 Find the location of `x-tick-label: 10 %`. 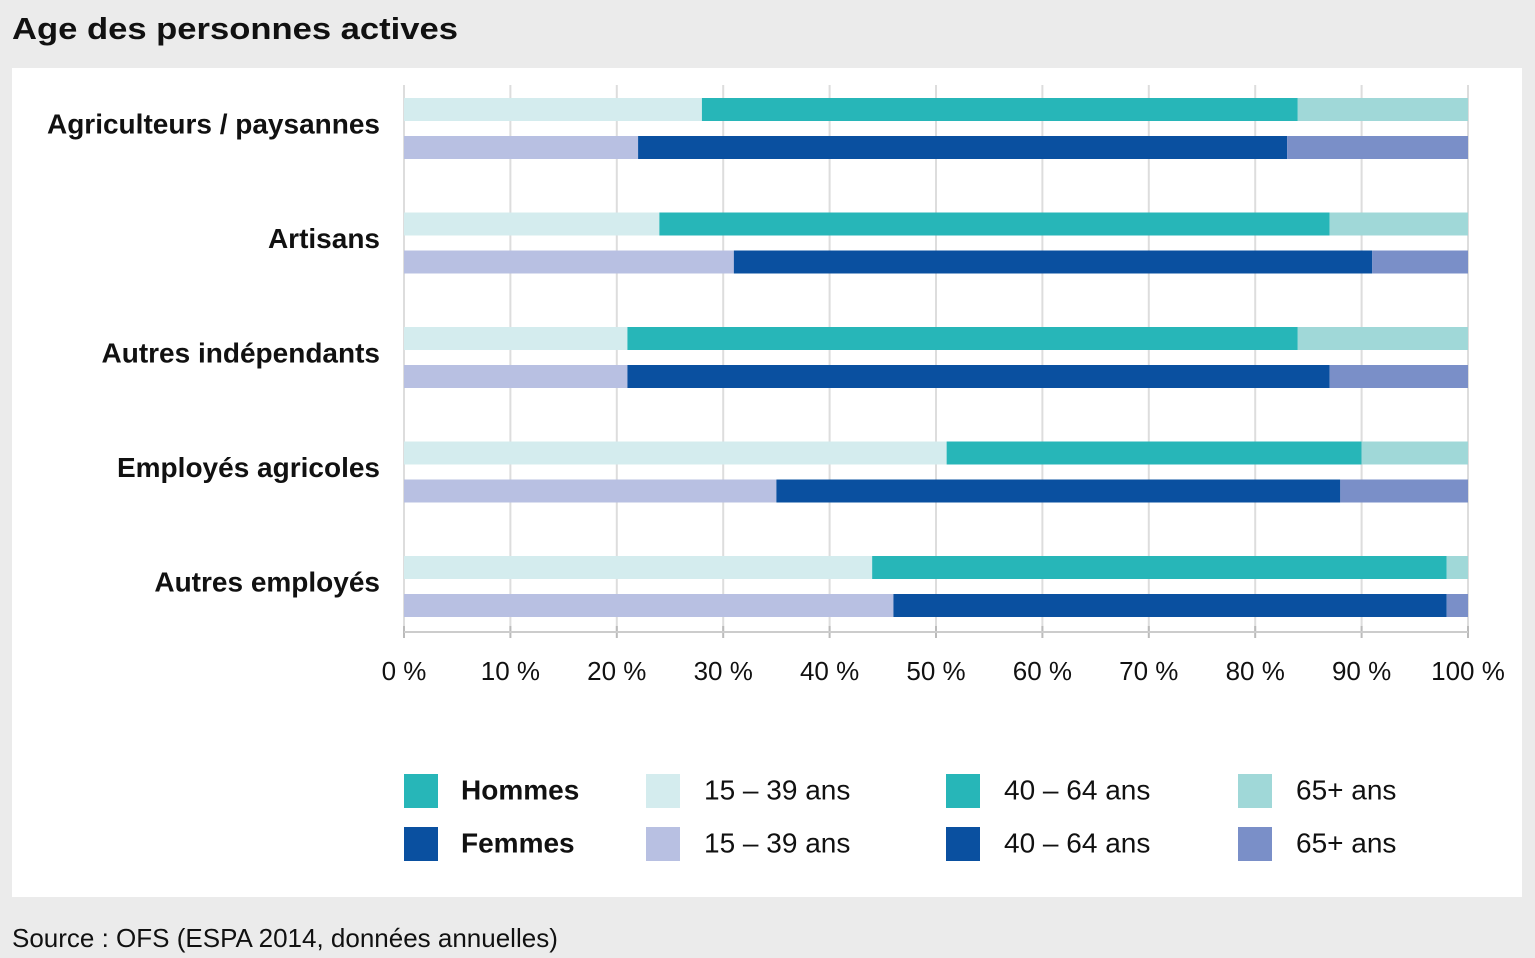

x-tick-label: 10 % is located at coordinates (510, 671).